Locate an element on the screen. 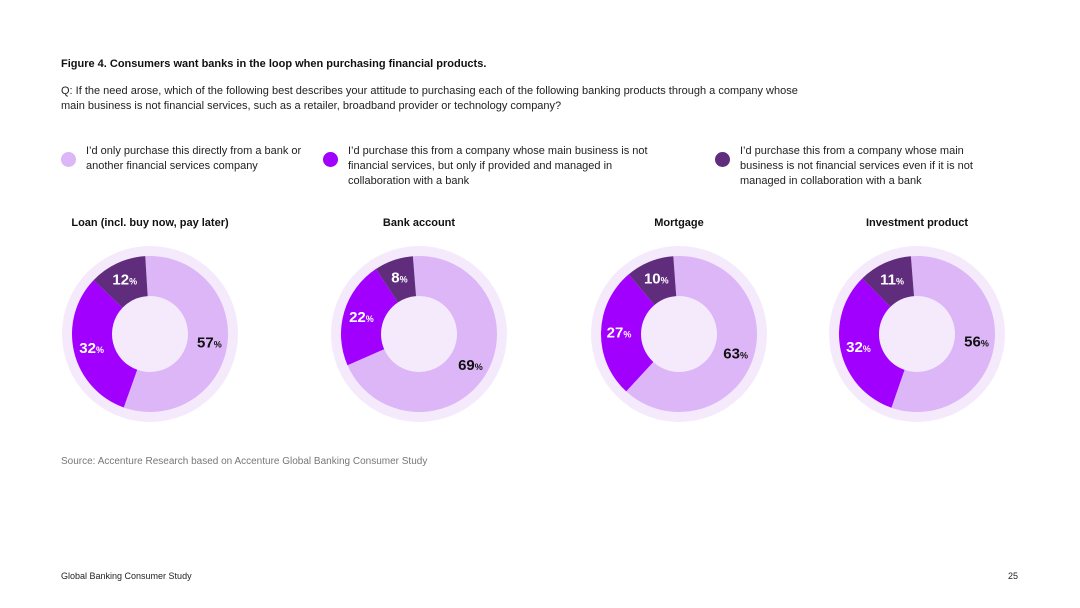 The height and width of the screenshot is (608, 1080). chart-title-mortgage: Mortgage is located at coordinates (679, 223).